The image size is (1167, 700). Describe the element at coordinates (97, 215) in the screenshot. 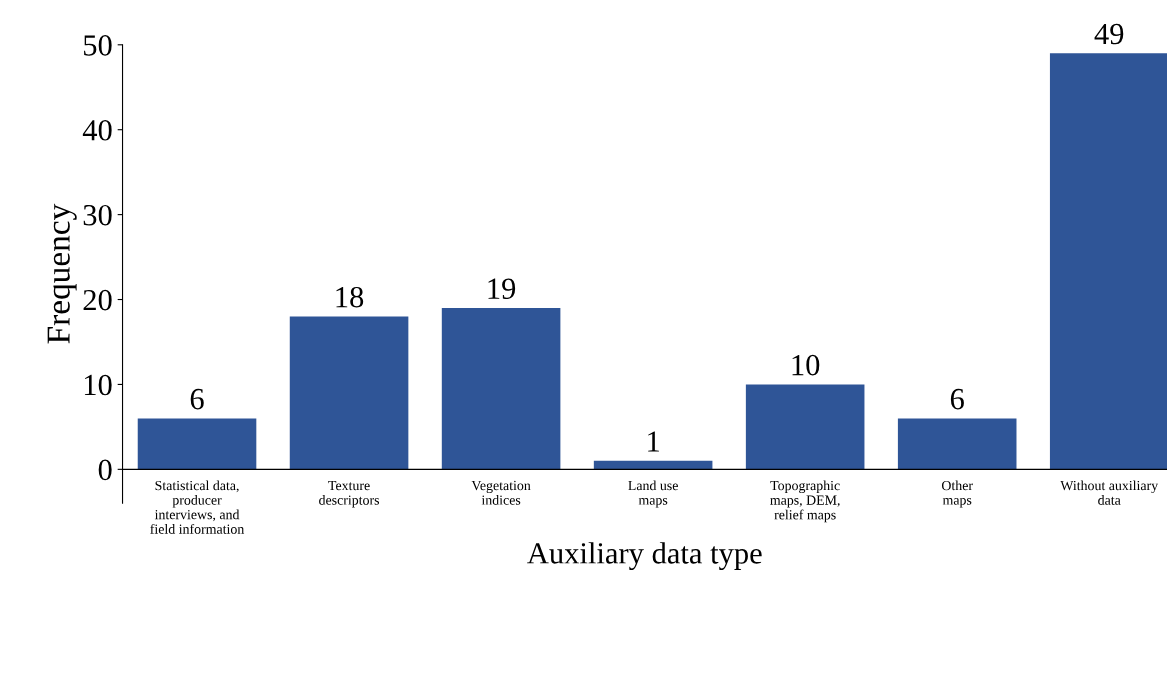

I see `y-tick-label: 30` at that location.